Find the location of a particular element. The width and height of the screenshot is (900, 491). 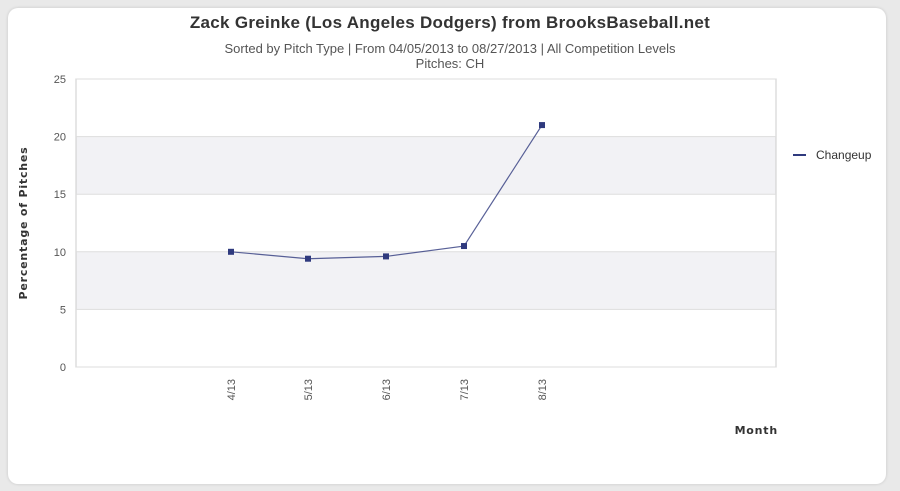

series-layer is located at coordinates (386, 192).